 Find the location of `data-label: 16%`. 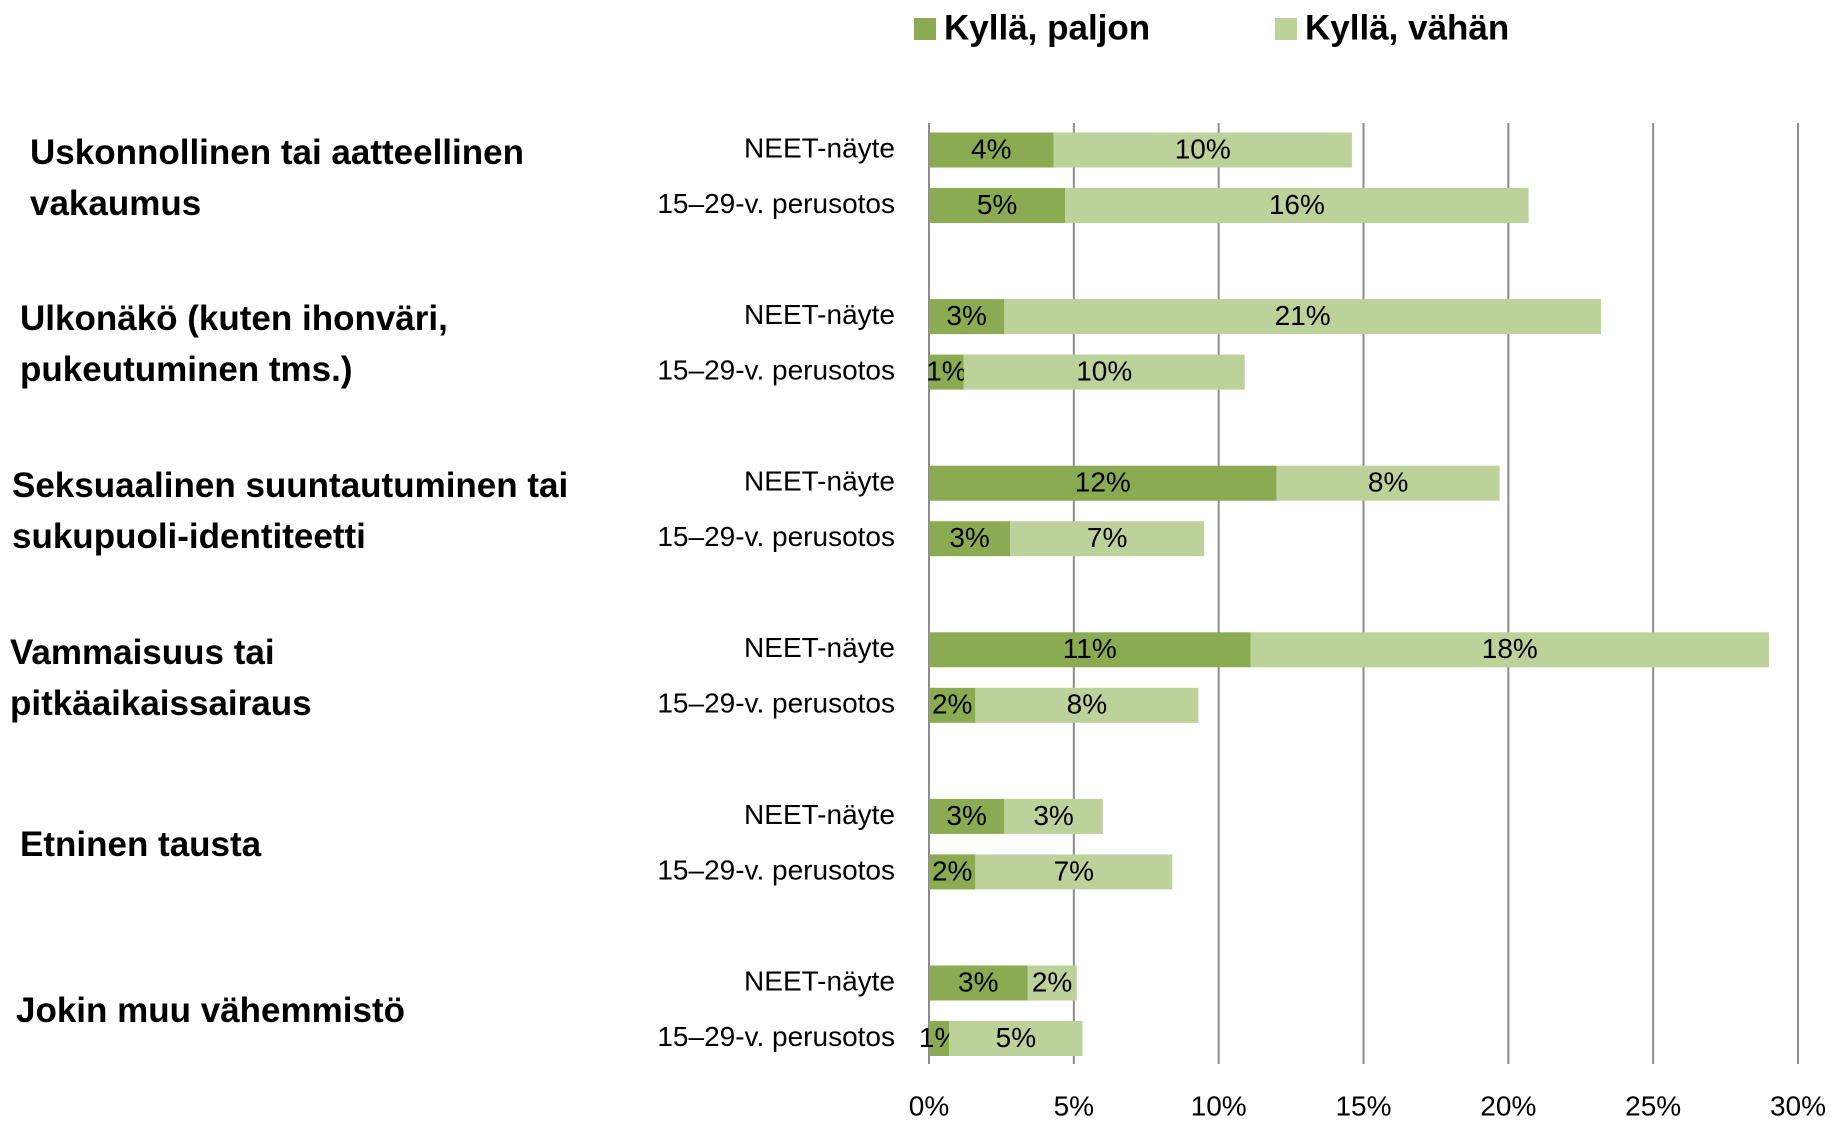

data-label: 16% is located at coordinates (1297, 204).